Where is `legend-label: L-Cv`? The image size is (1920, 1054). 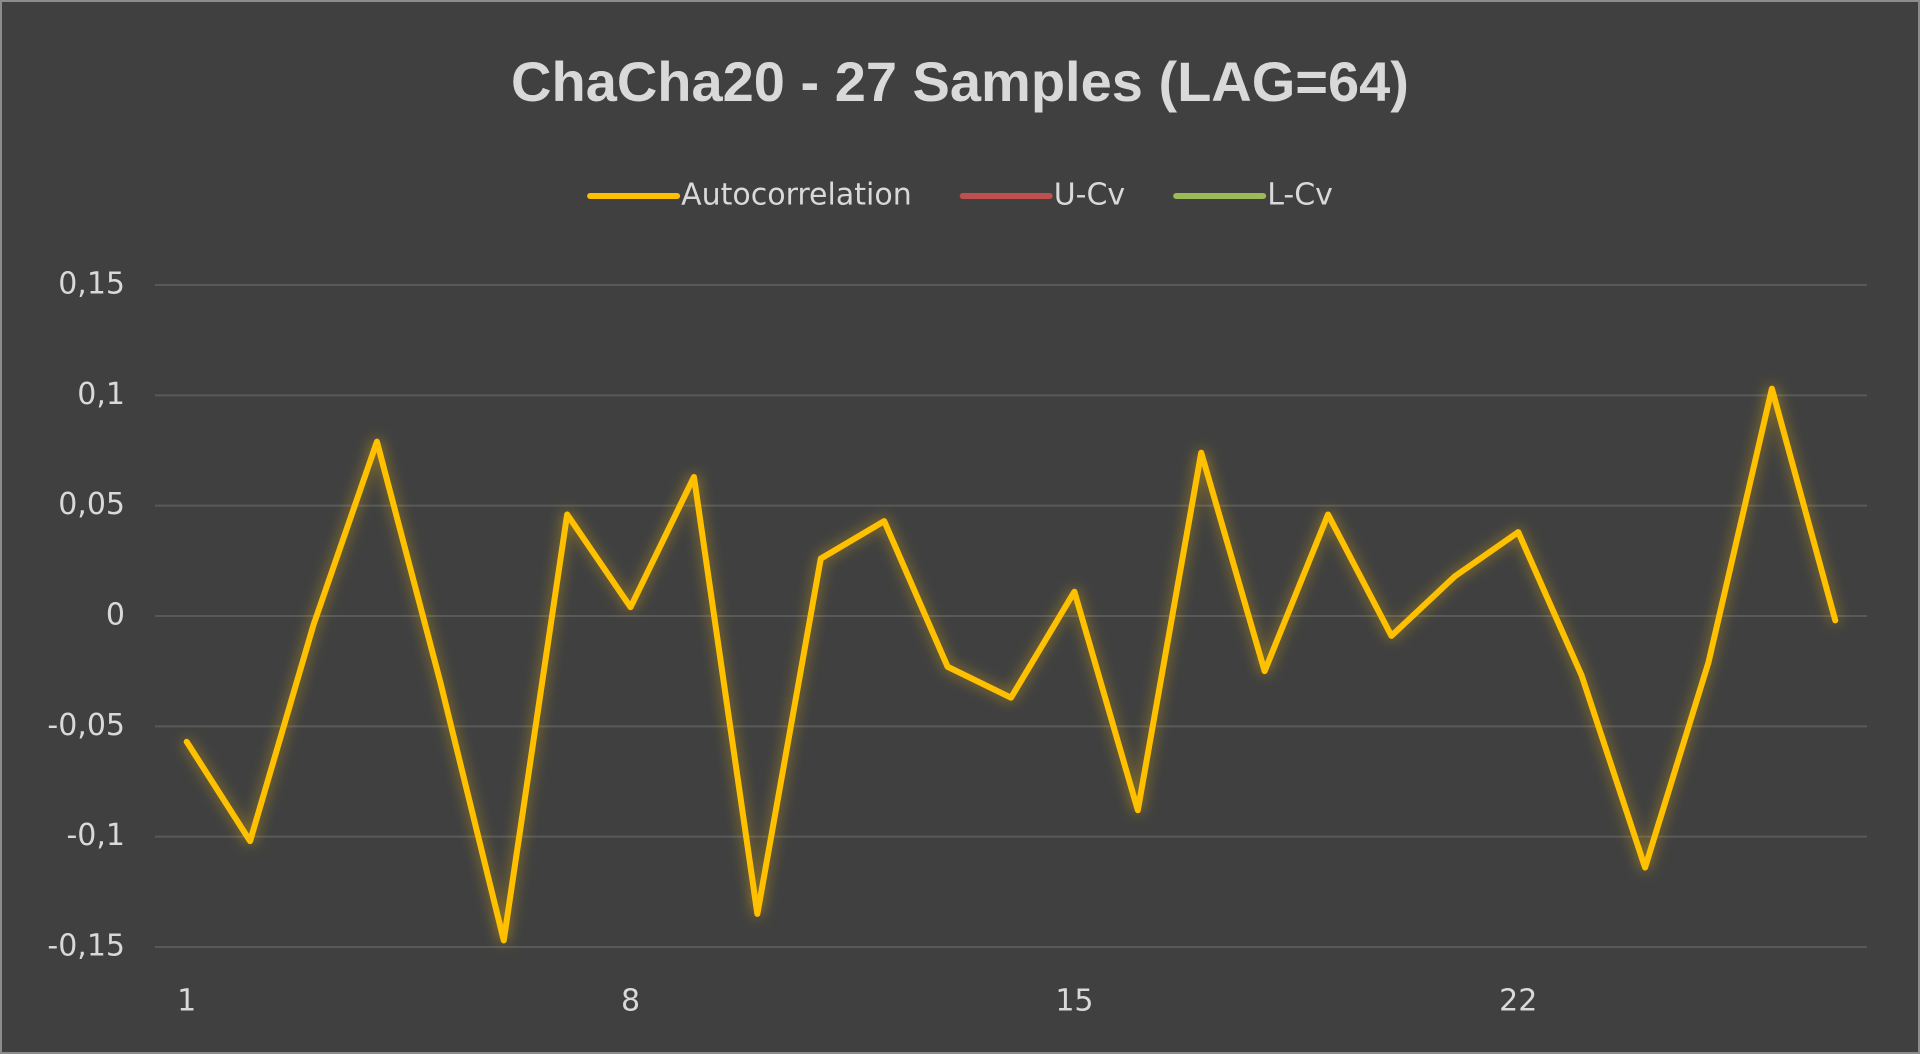 legend-label: L-Cv is located at coordinates (1300, 195).